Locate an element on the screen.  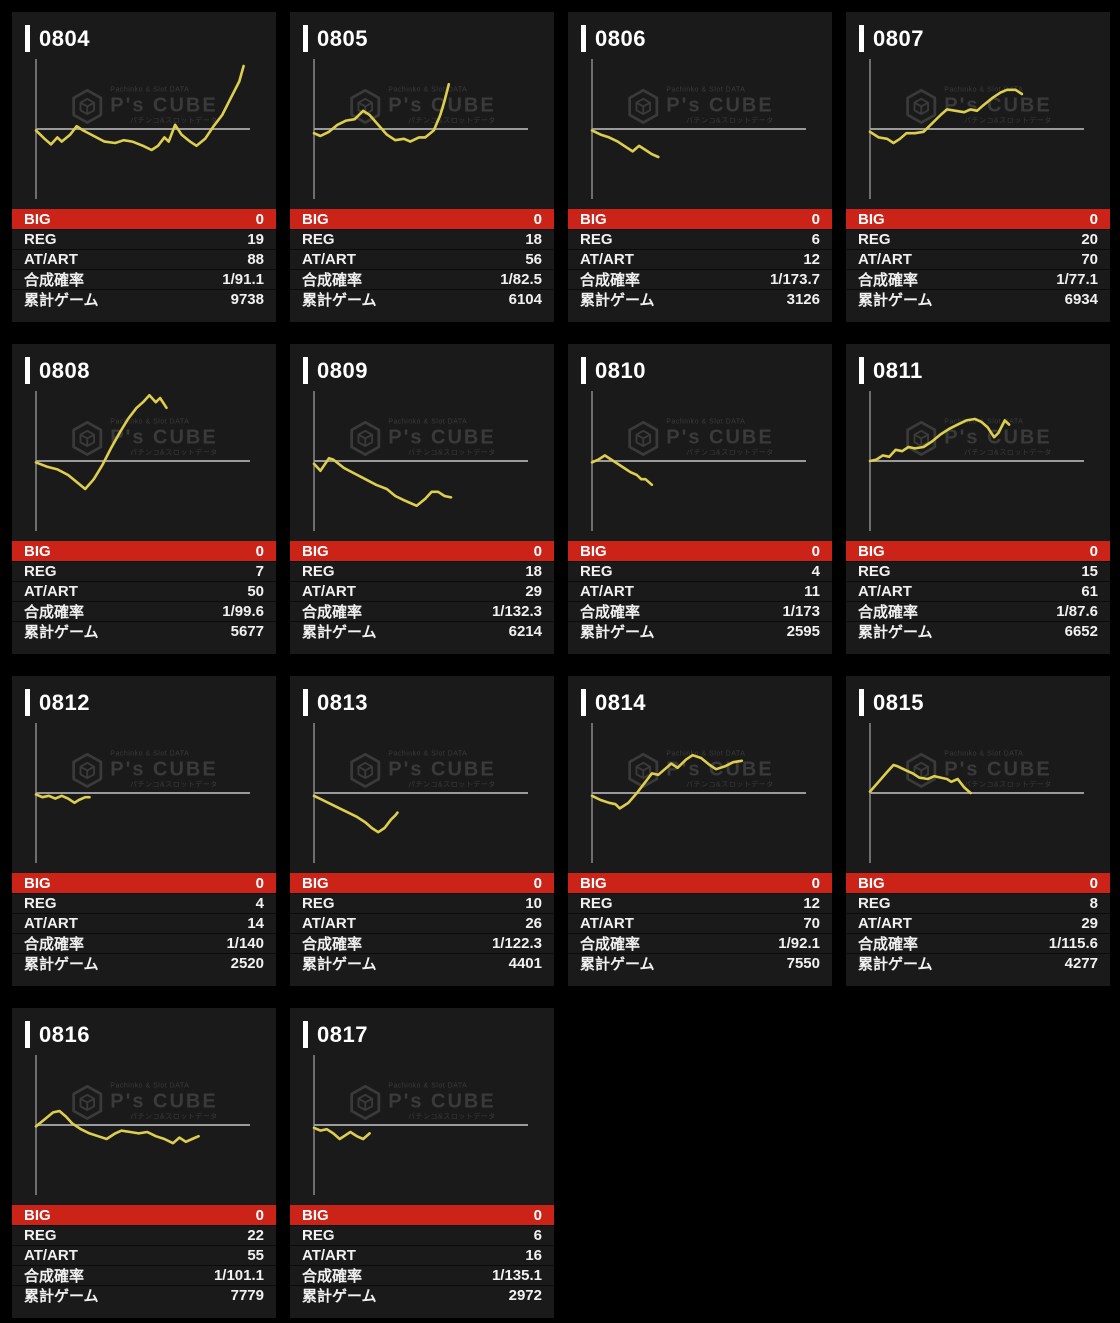
stat-value: 55 is located at coordinates (255, 1255).